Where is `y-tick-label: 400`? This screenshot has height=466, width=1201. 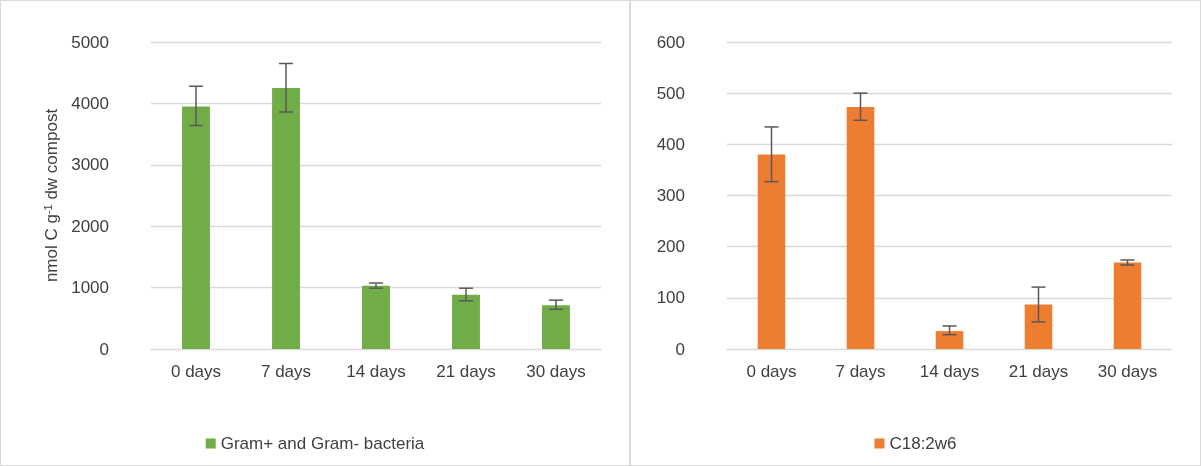
y-tick-label: 400 is located at coordinates (670, 144).